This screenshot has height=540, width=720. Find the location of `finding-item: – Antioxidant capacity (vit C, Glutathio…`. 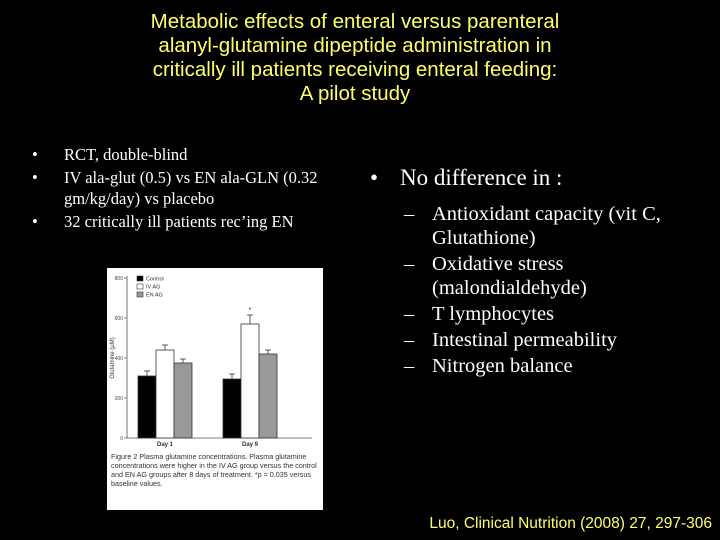

finding-item: – Antioxidant capacity (vit C, Glutathio… is located at coordinates (542, 226).